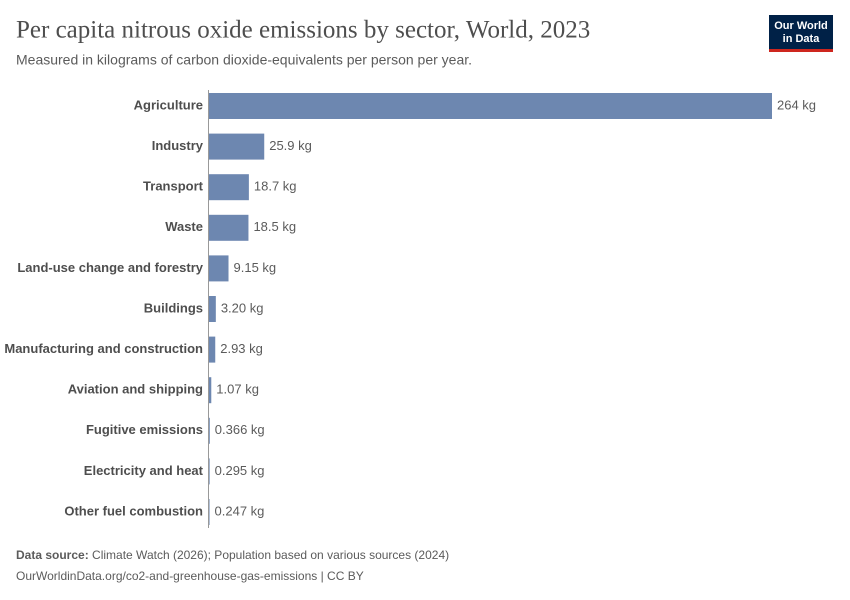  I want to click on value-label: 1.07 kg, so click(237, 389).